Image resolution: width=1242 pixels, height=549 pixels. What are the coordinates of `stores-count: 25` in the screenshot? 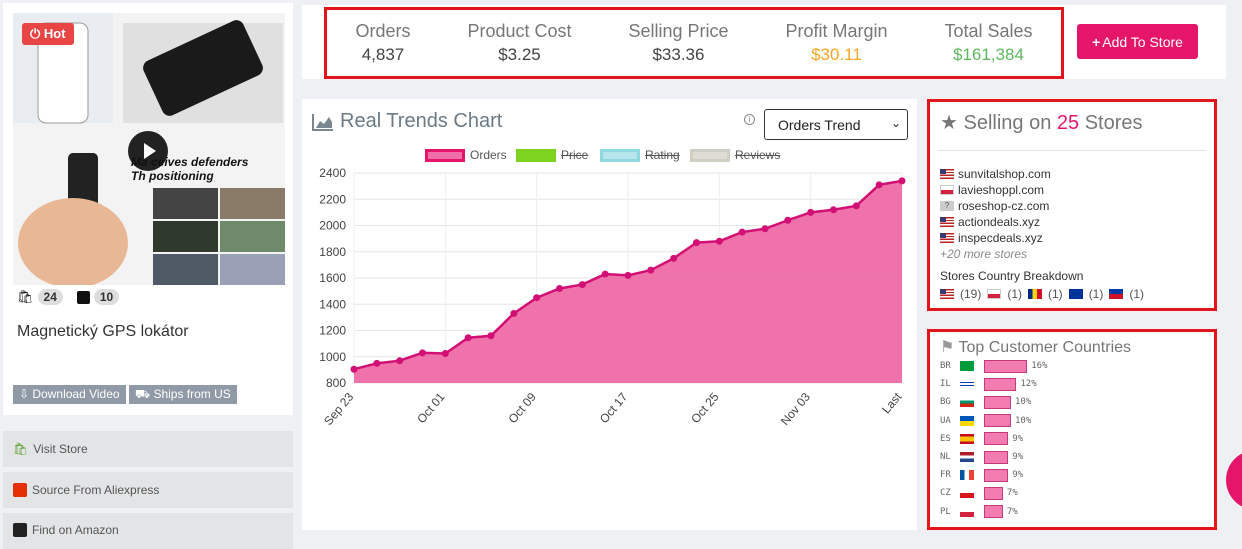 It's located at (1068, 123).